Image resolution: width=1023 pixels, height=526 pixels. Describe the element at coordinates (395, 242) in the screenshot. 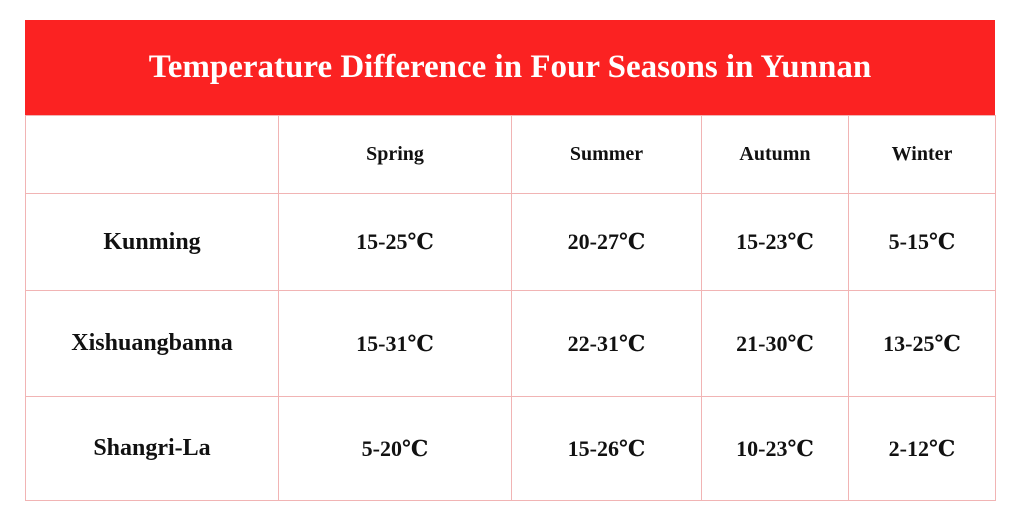

I see `table-cell: 15-25℃` at that location.